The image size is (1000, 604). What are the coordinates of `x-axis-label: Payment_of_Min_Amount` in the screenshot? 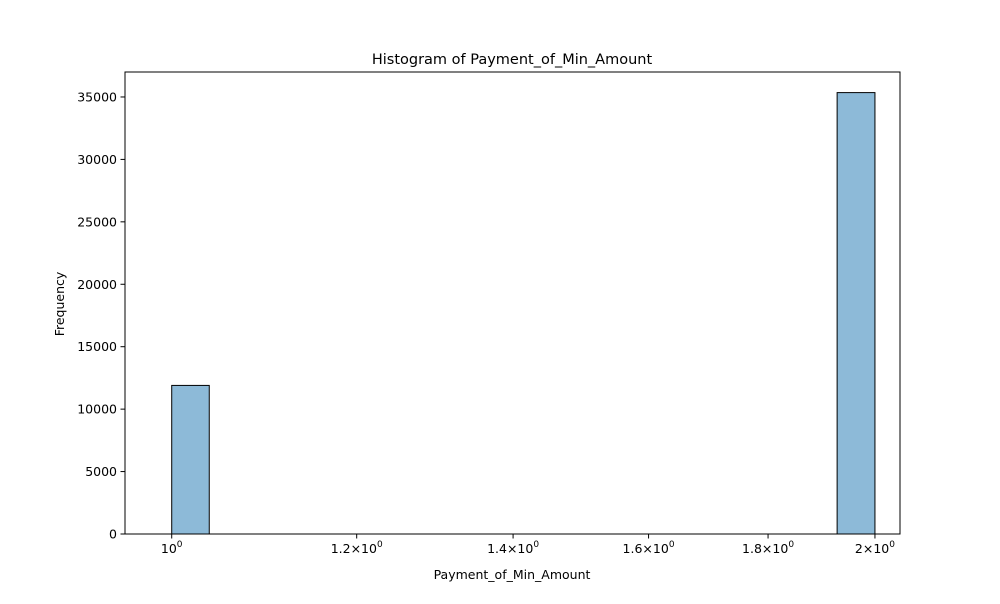 It's located at (512, 574).